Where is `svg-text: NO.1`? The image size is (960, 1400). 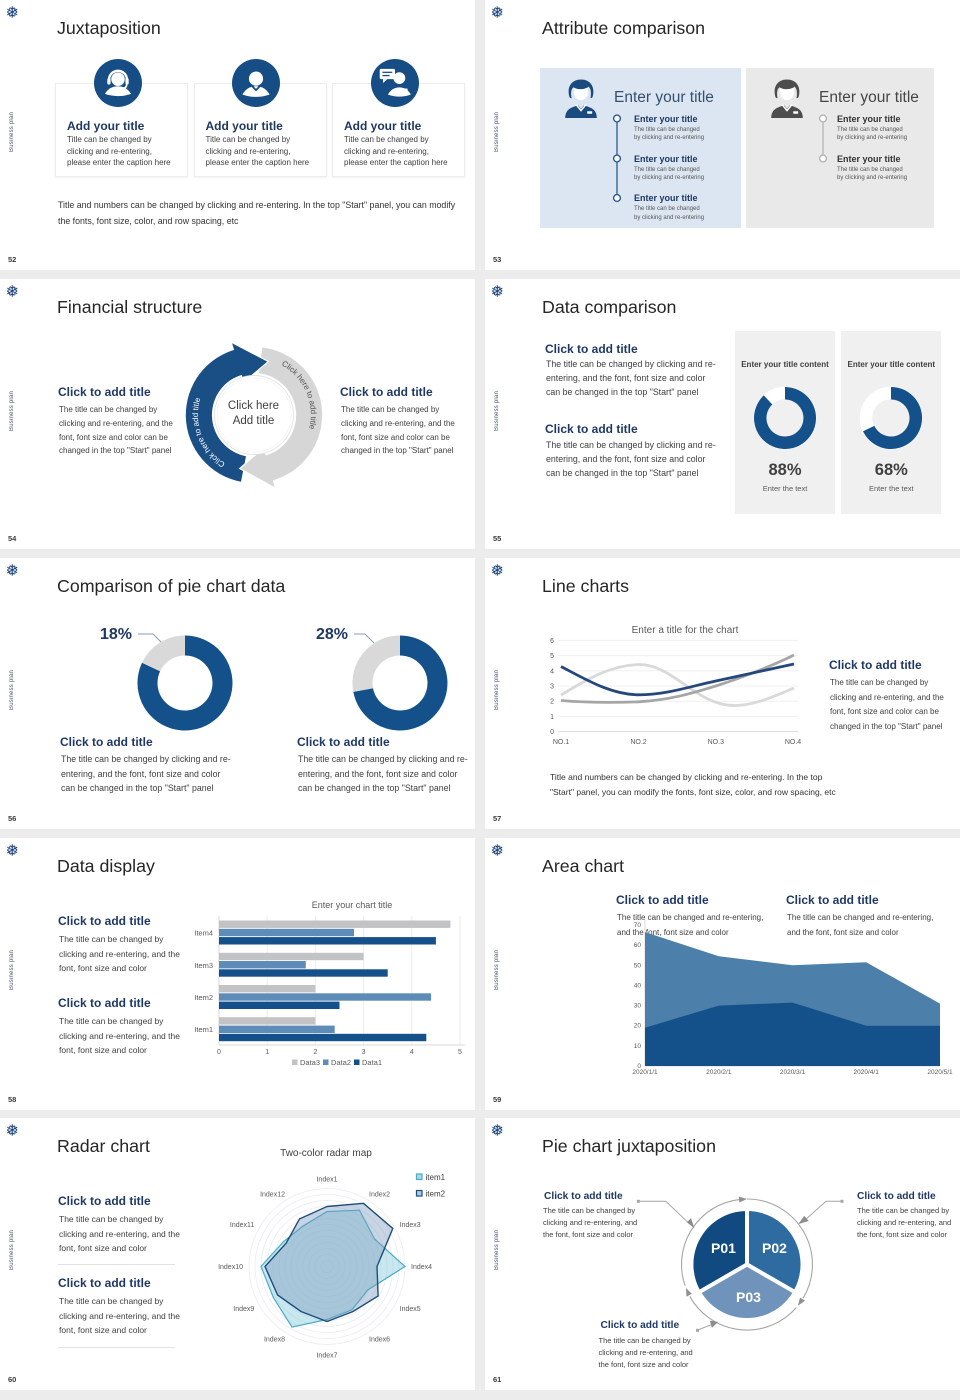 svg-text: NO.1 is located at coordinates (561, 742).